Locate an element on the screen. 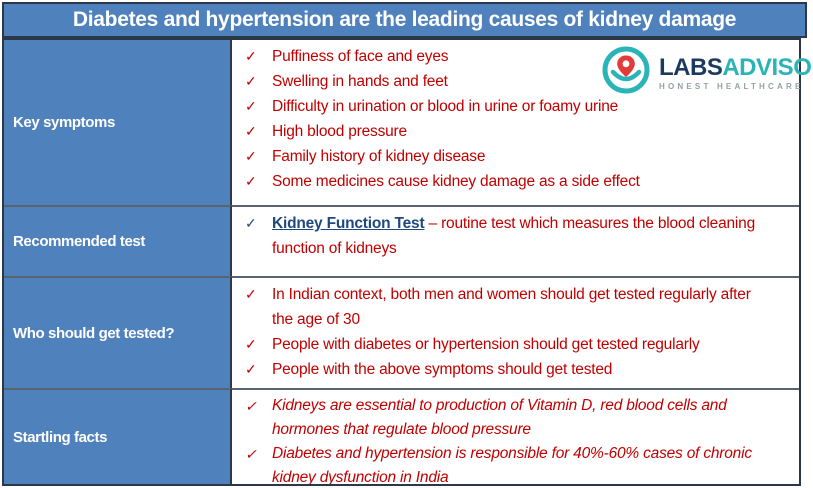  list-item: ✓ Family history of kidney disease is located at coordinates (509, 156).